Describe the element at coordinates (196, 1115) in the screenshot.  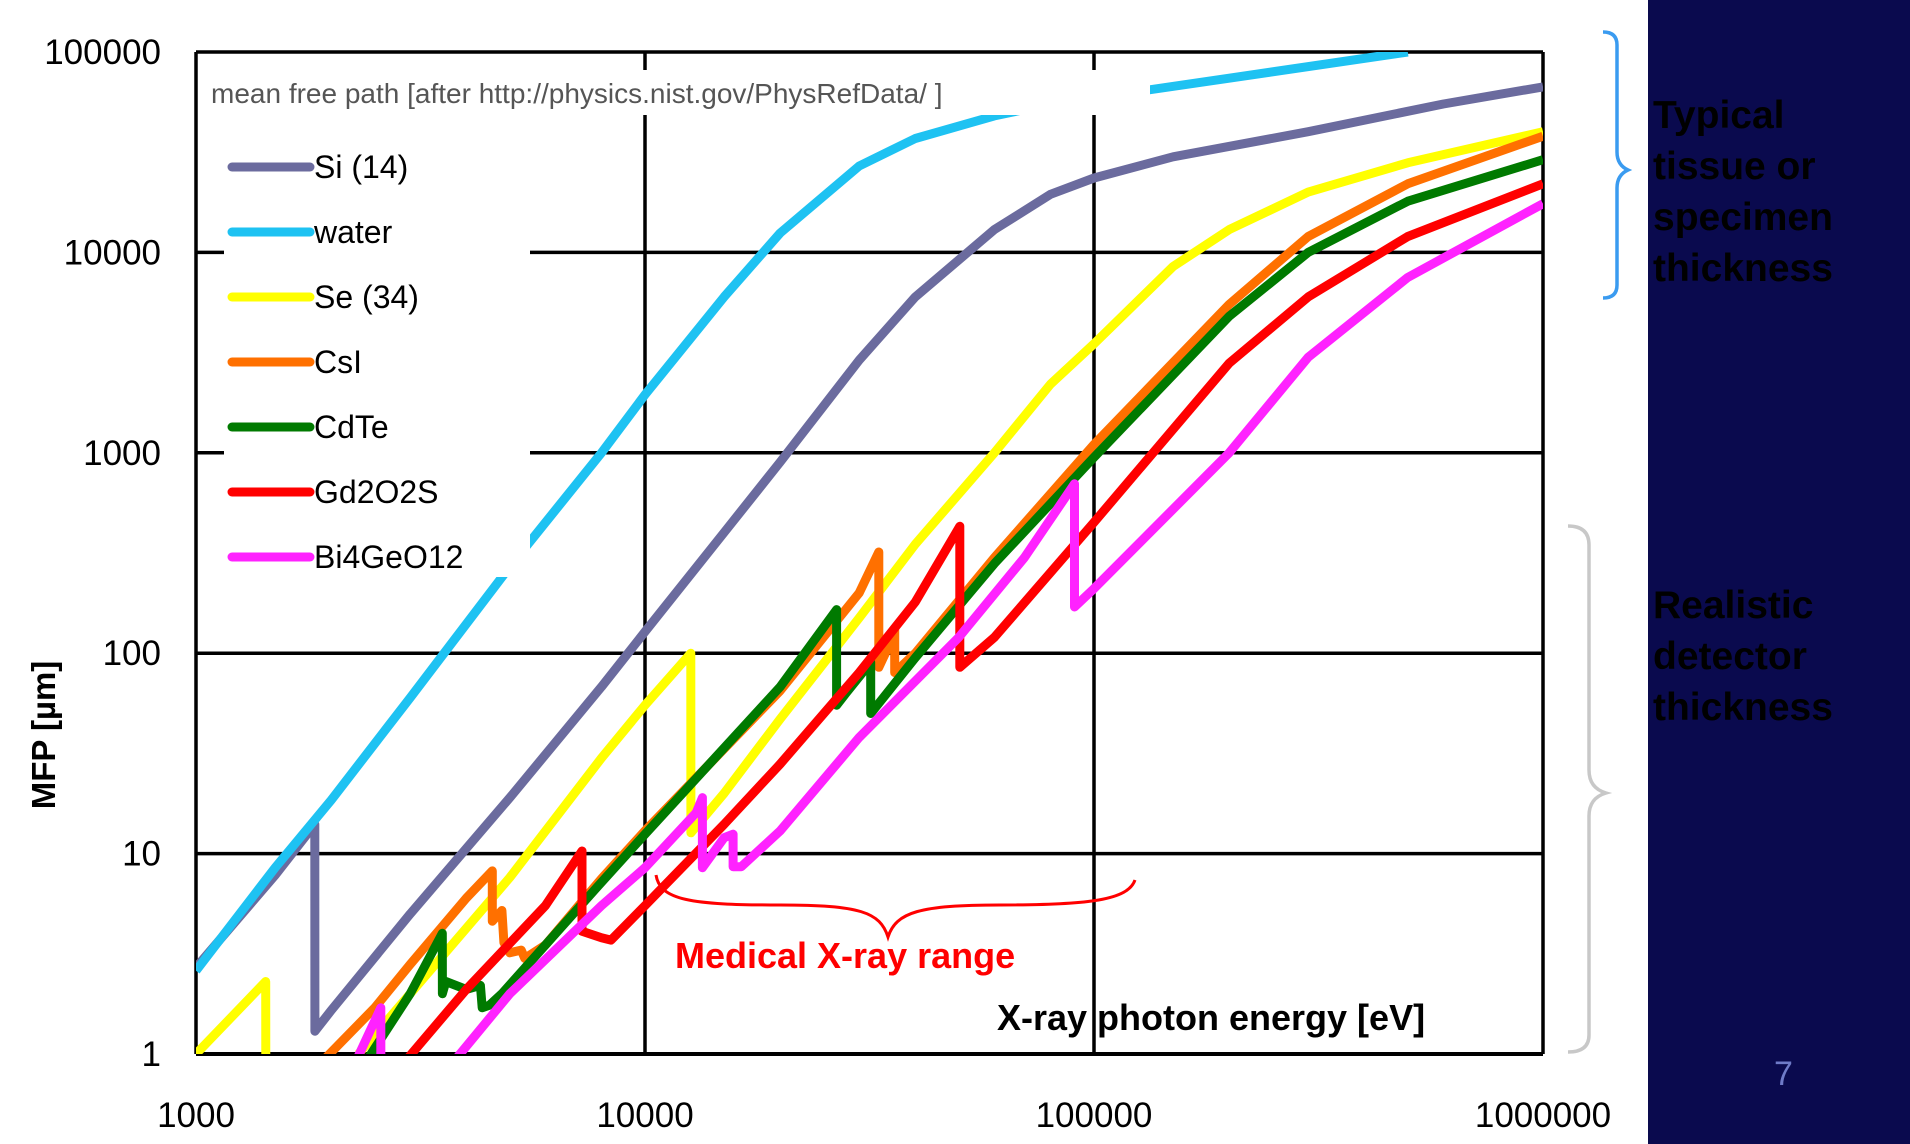
I see `x-tick-label: 1000` at that location.